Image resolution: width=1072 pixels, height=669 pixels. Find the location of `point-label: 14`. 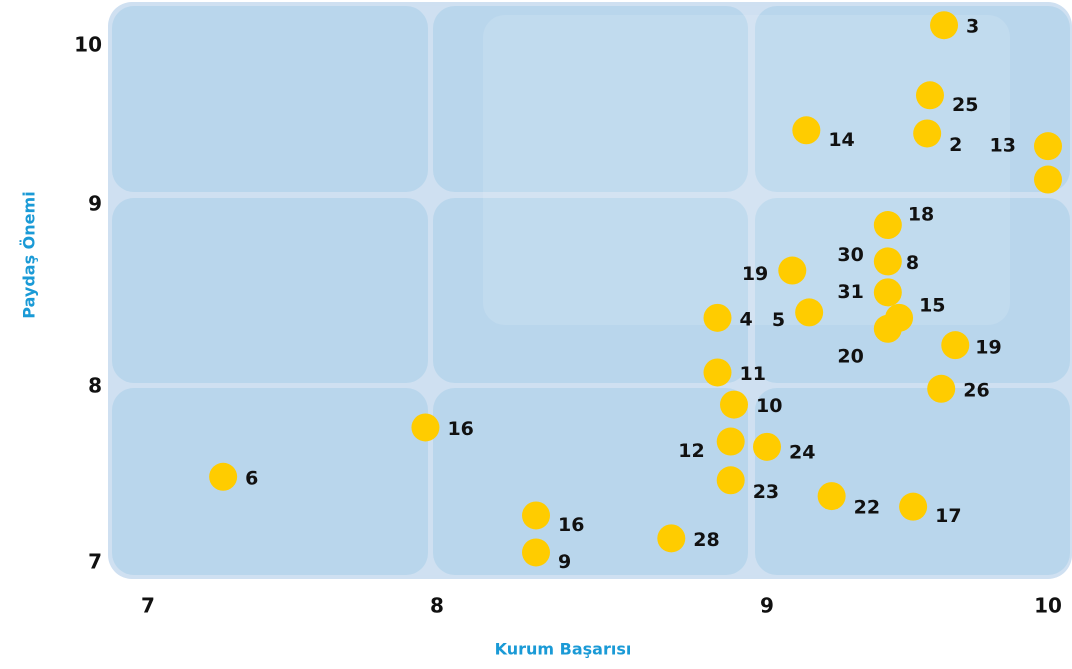

point-label: 14 is located at coordinates (841, 140).